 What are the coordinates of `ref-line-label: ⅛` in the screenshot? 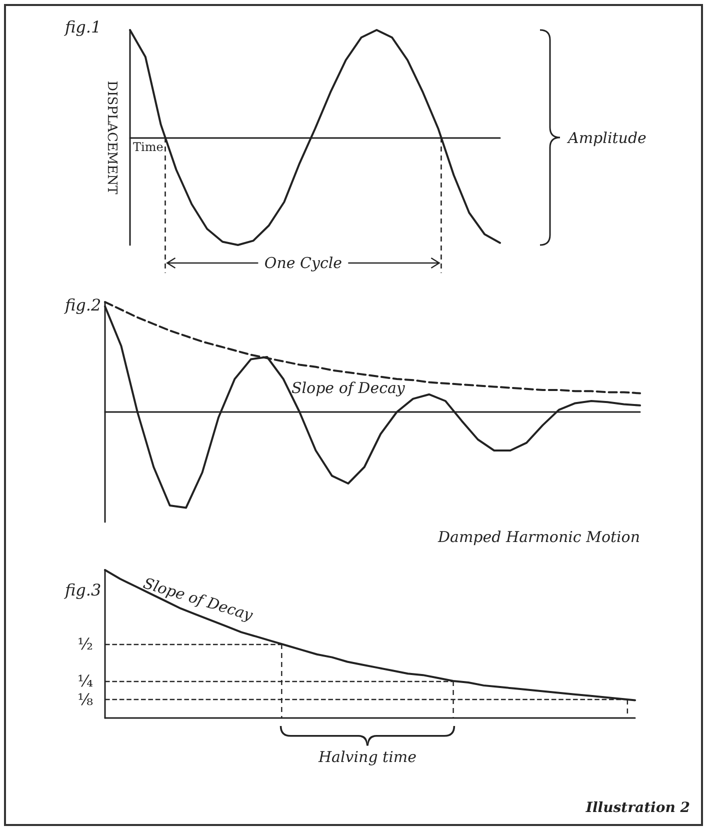 It's located at (85, 699).